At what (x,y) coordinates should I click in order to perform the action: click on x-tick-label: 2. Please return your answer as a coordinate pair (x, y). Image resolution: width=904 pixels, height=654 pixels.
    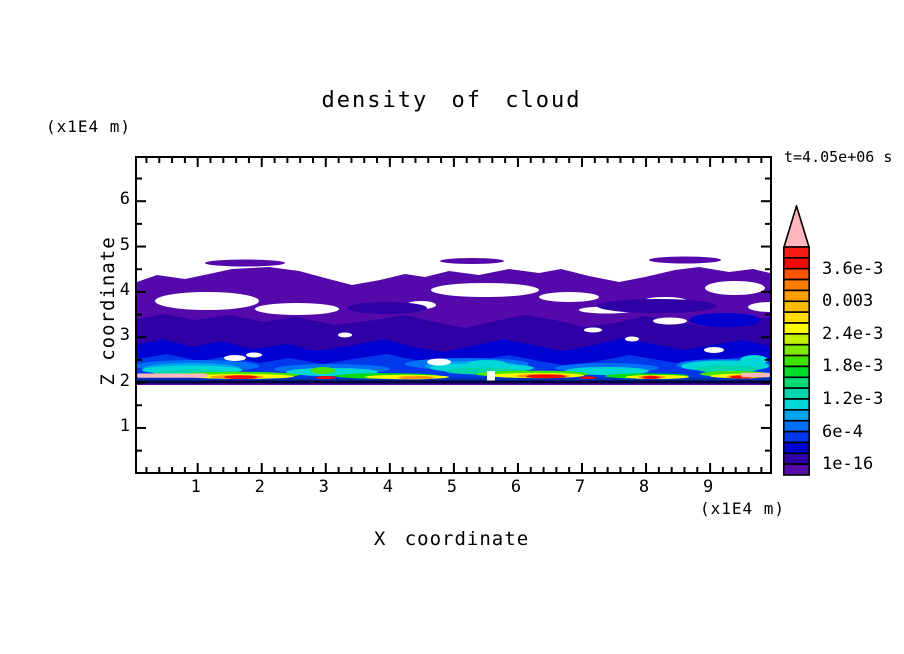
    Looking at the image, I should click on (259, 487).